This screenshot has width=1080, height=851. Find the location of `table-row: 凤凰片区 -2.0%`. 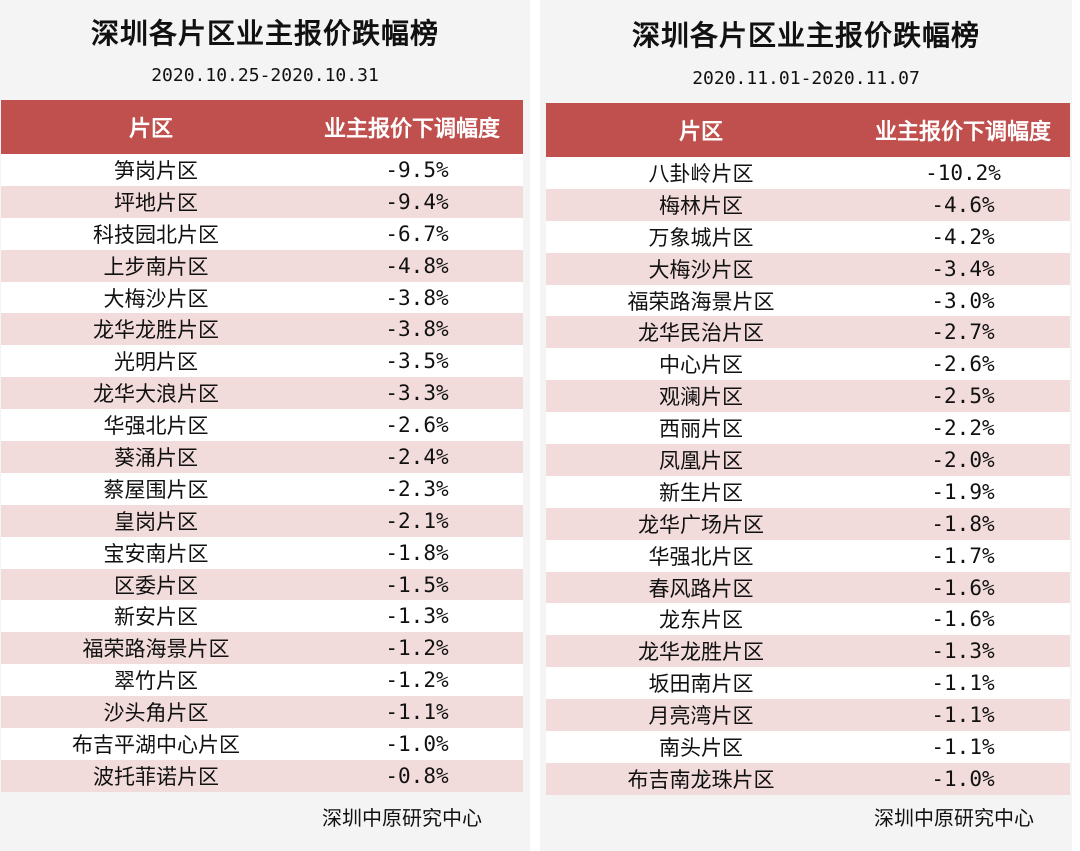

table-row: 凤凰片区 -2.0% is located at coordinates (808, 460).